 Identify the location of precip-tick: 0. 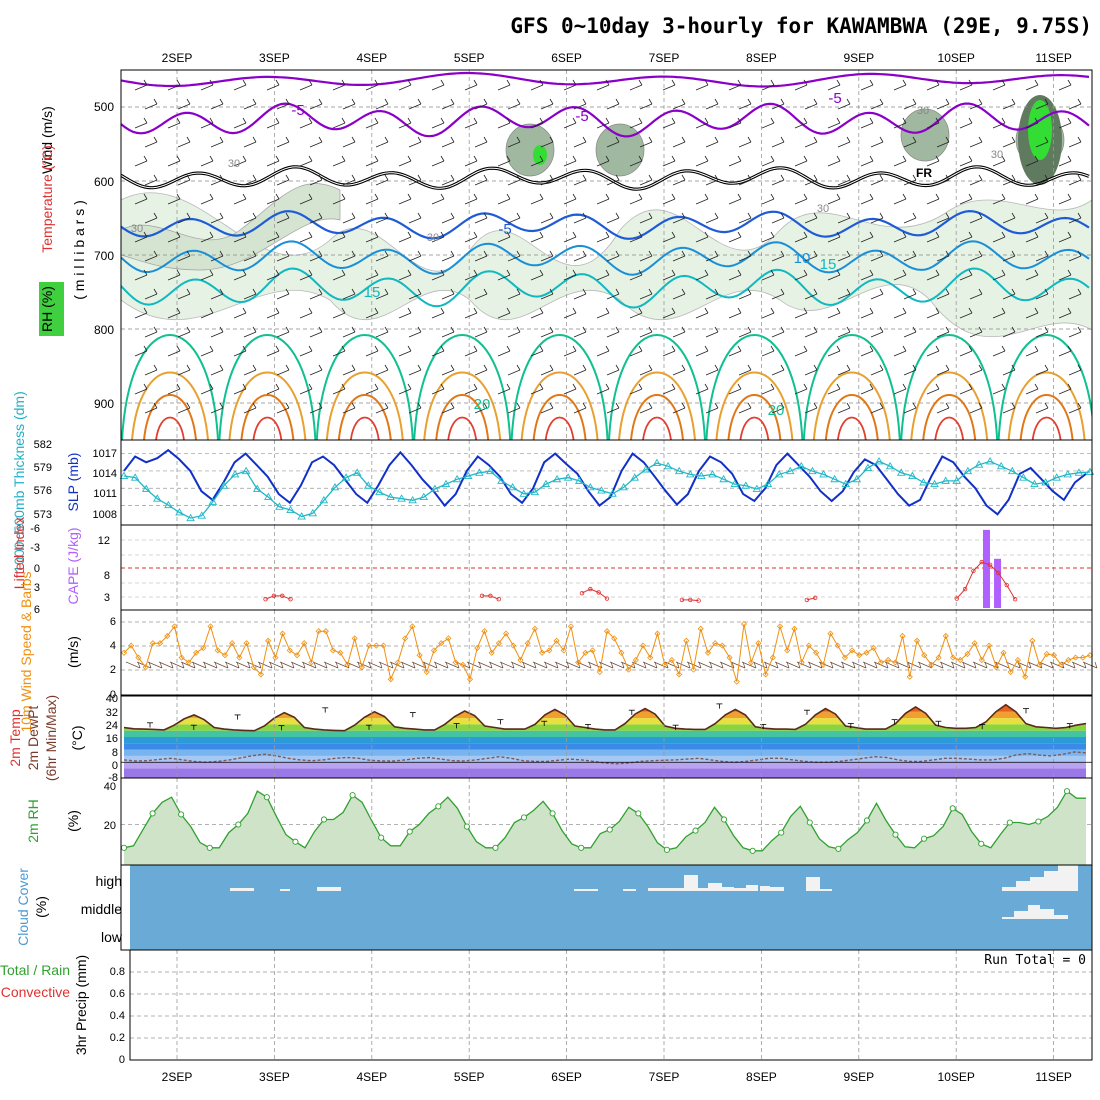
(122, 1060).